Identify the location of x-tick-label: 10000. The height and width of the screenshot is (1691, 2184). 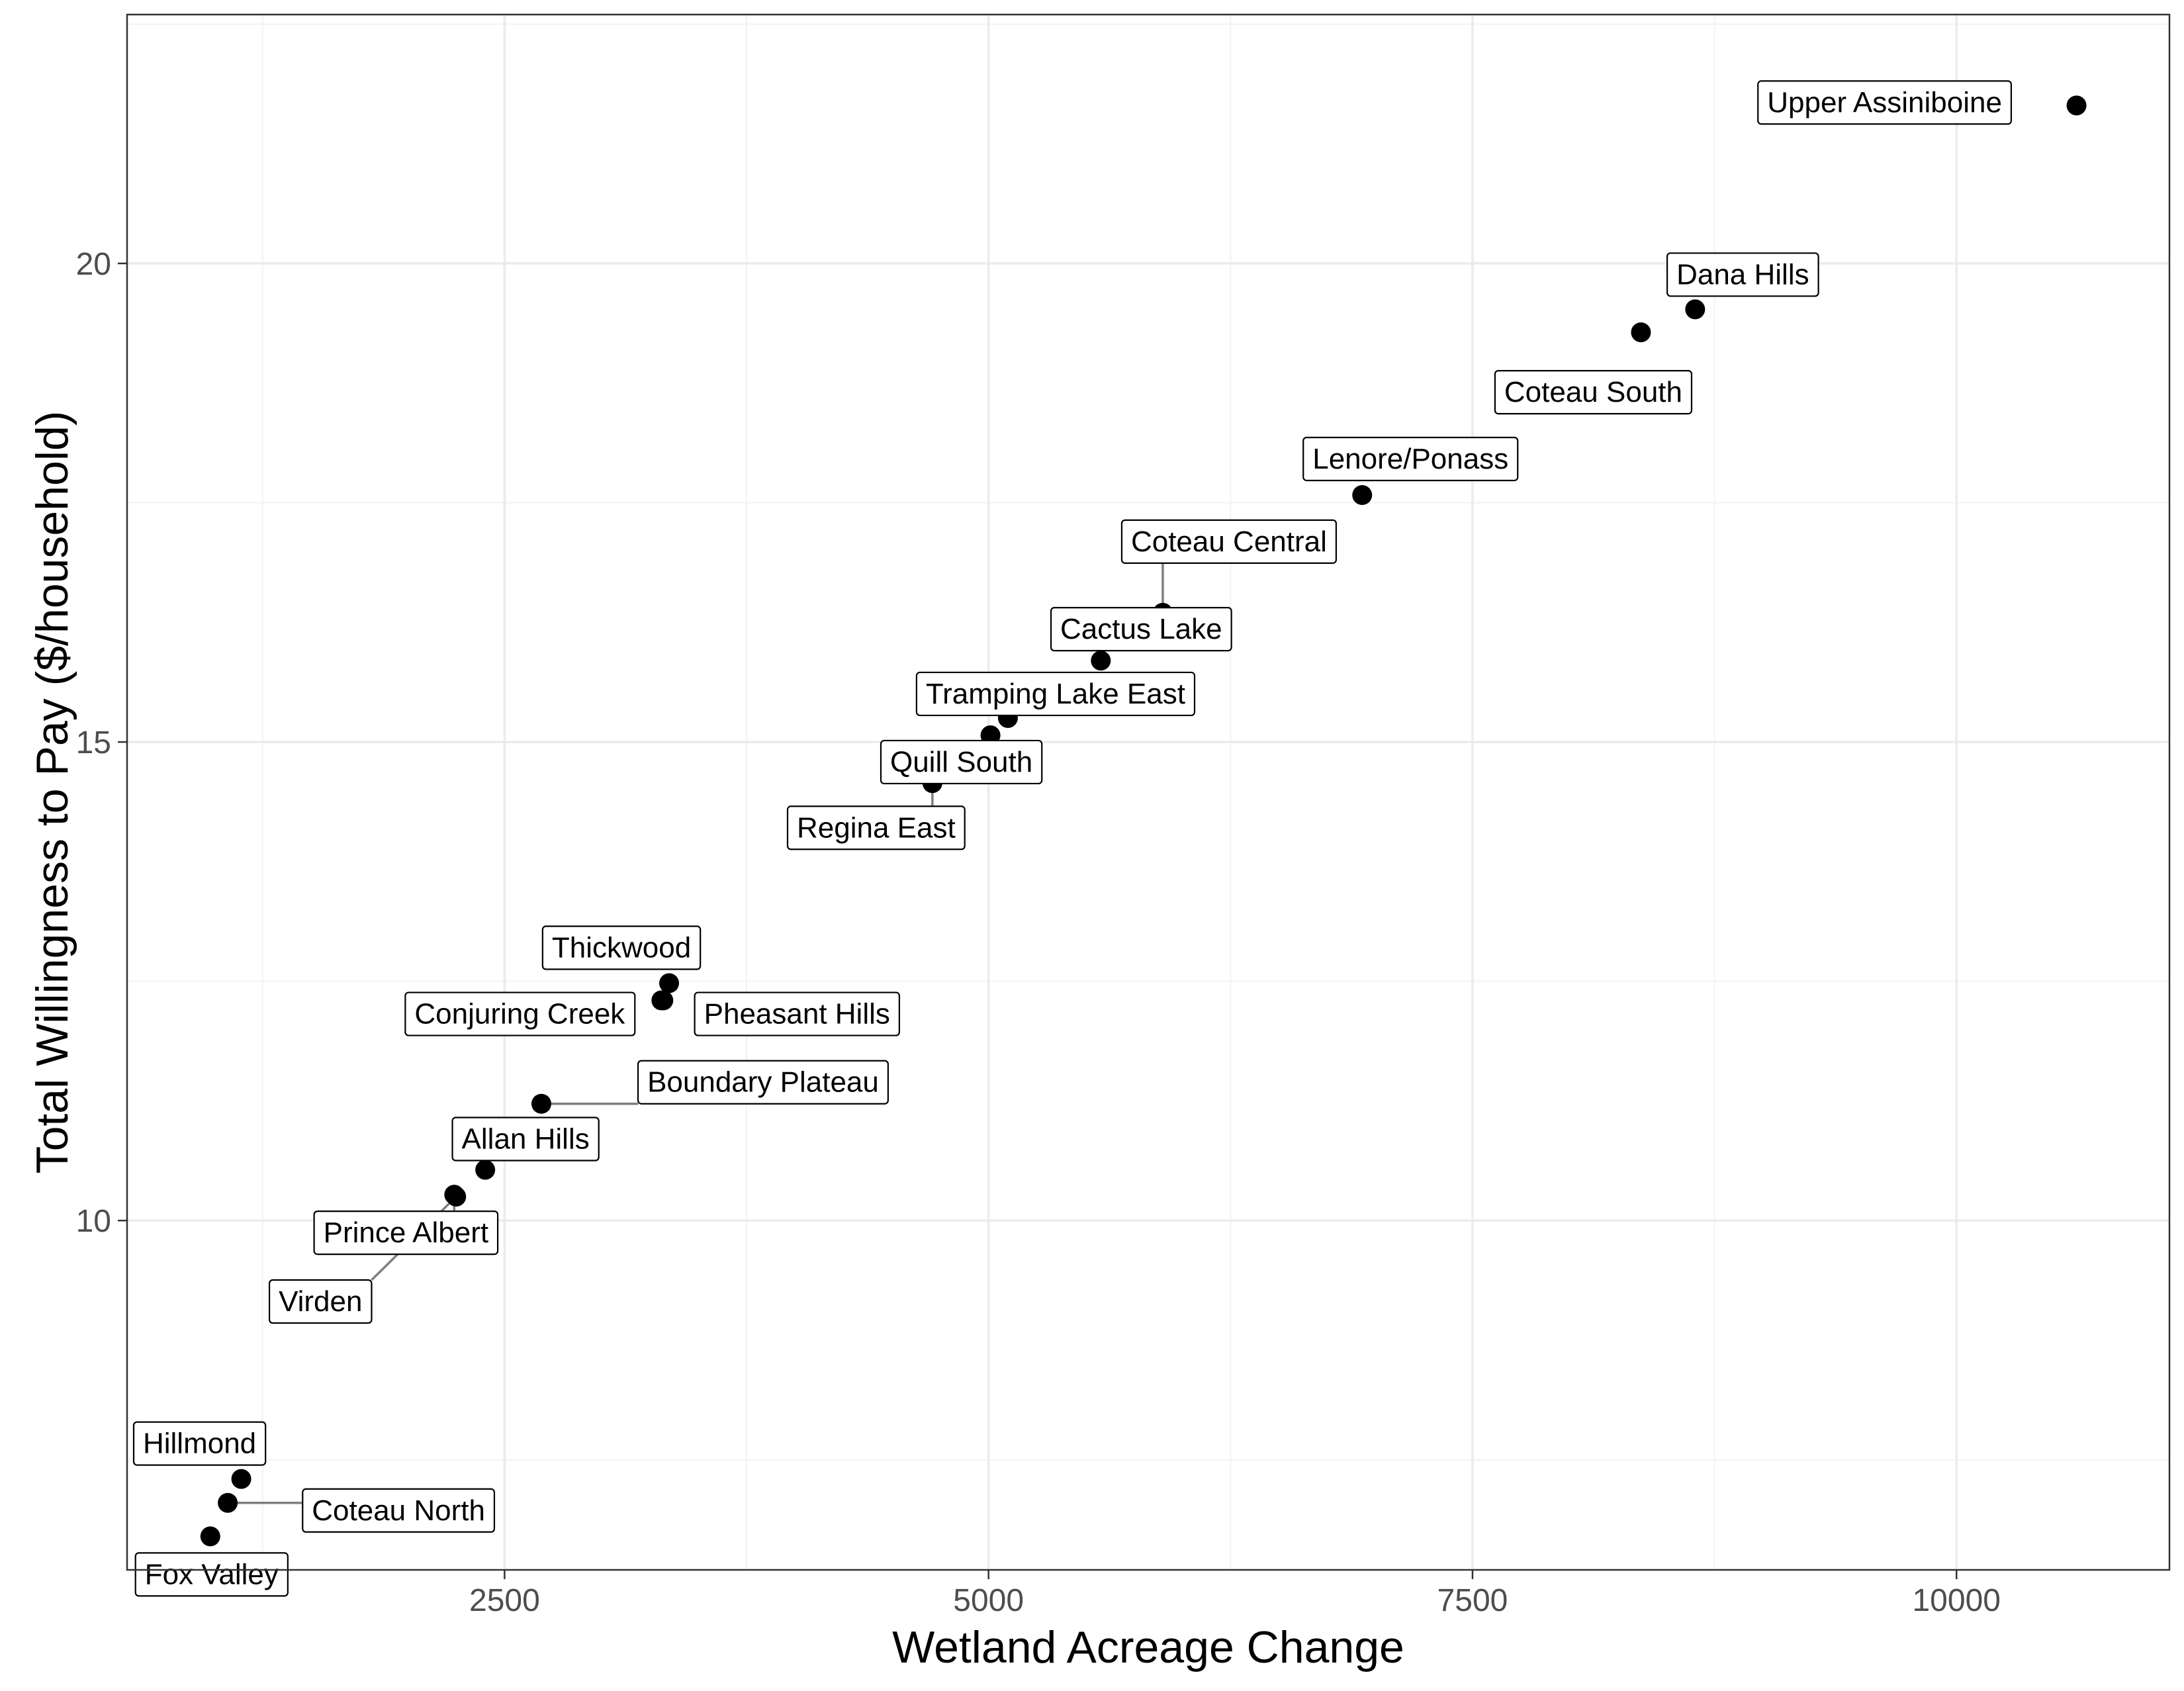
(1956, 1600).